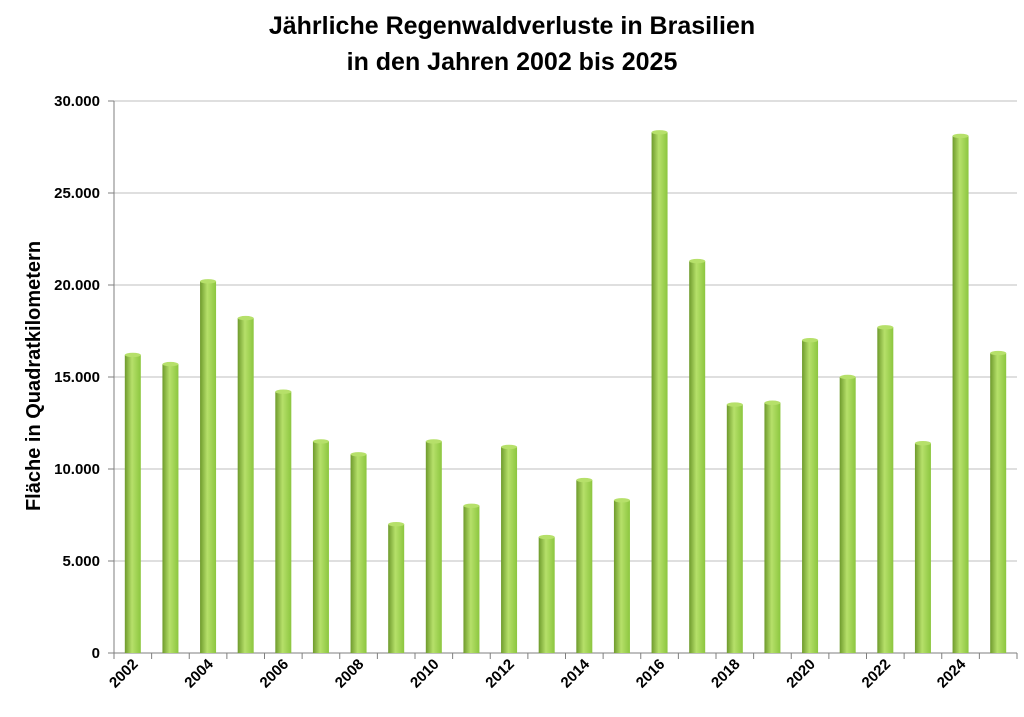 The width and height of the screenshot is (1024, 717). Describe the element at coordinates (500, 674) in the screenshot. I see `x-tick-label: 2012` at that location.